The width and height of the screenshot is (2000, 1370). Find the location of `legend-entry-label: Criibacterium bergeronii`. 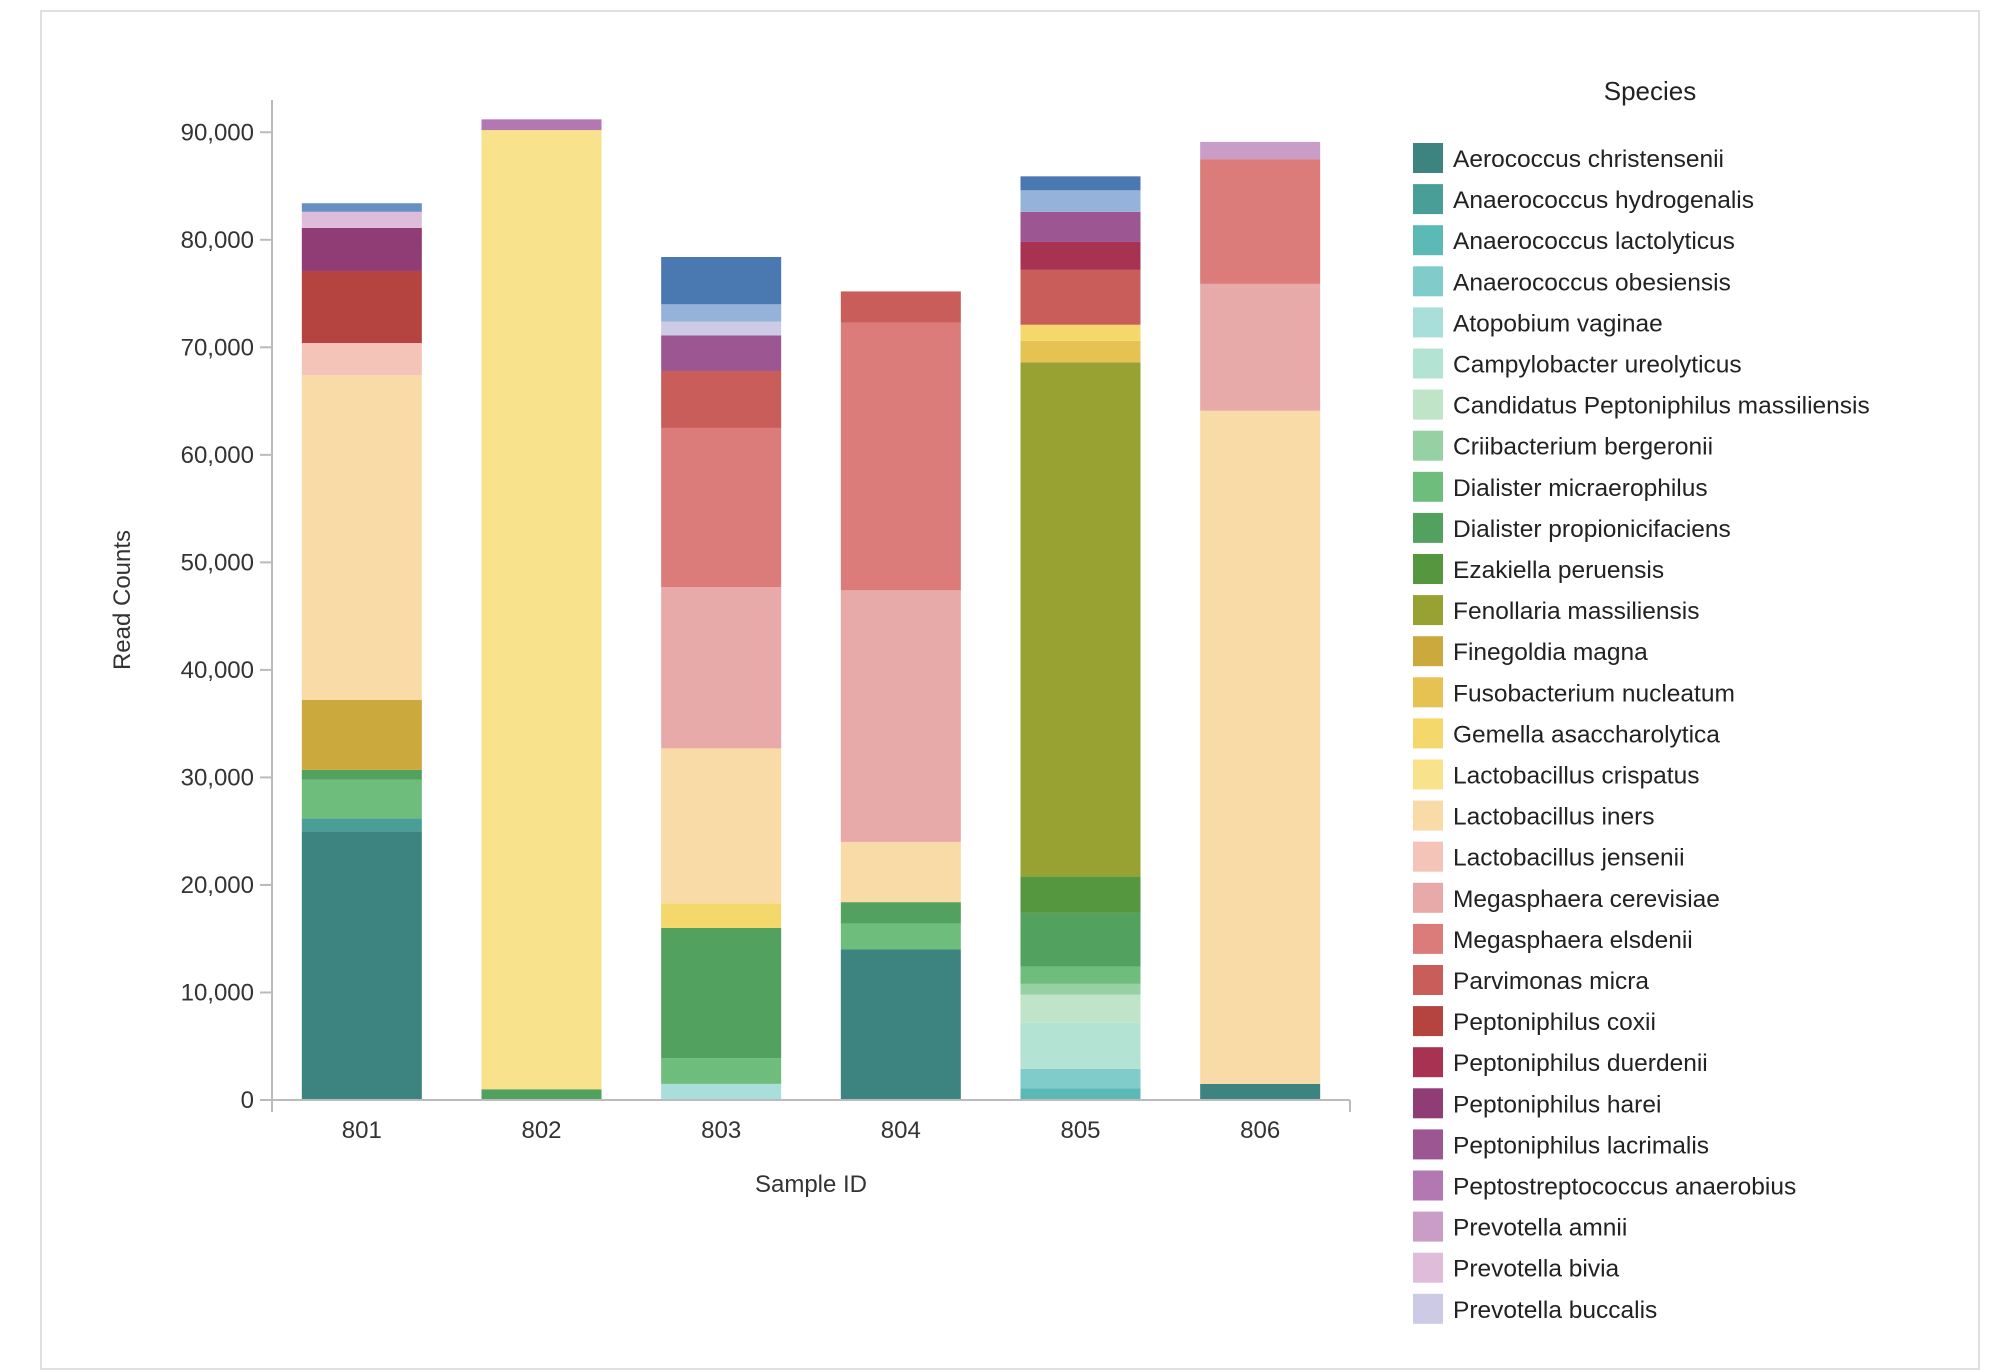

legend-entry-label: Criibacterium bergeronii is located at coordinates (1583, 447).